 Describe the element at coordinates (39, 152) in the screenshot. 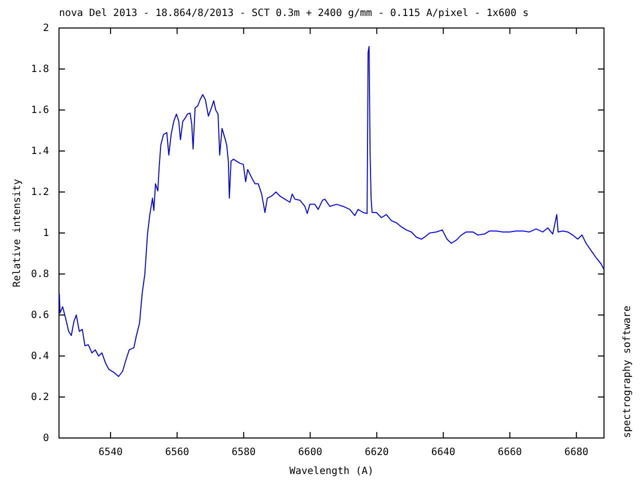

I see `y-tick-label: 1.4` at that location.